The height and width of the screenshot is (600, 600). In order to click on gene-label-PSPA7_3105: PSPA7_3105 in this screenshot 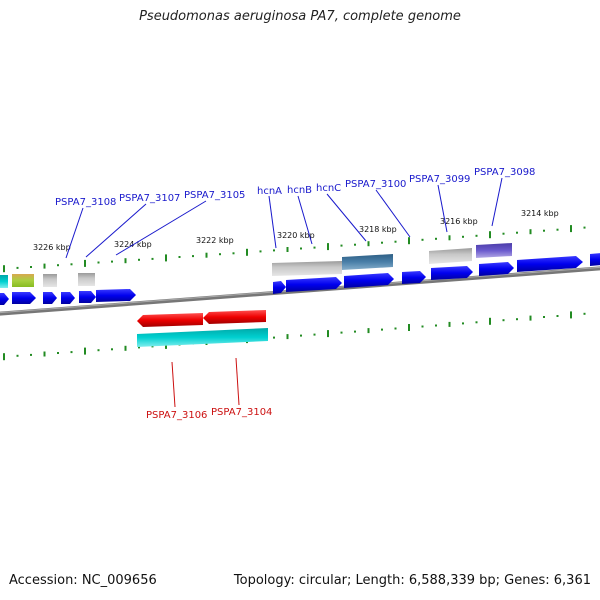, I will do `click(214, 195)`.